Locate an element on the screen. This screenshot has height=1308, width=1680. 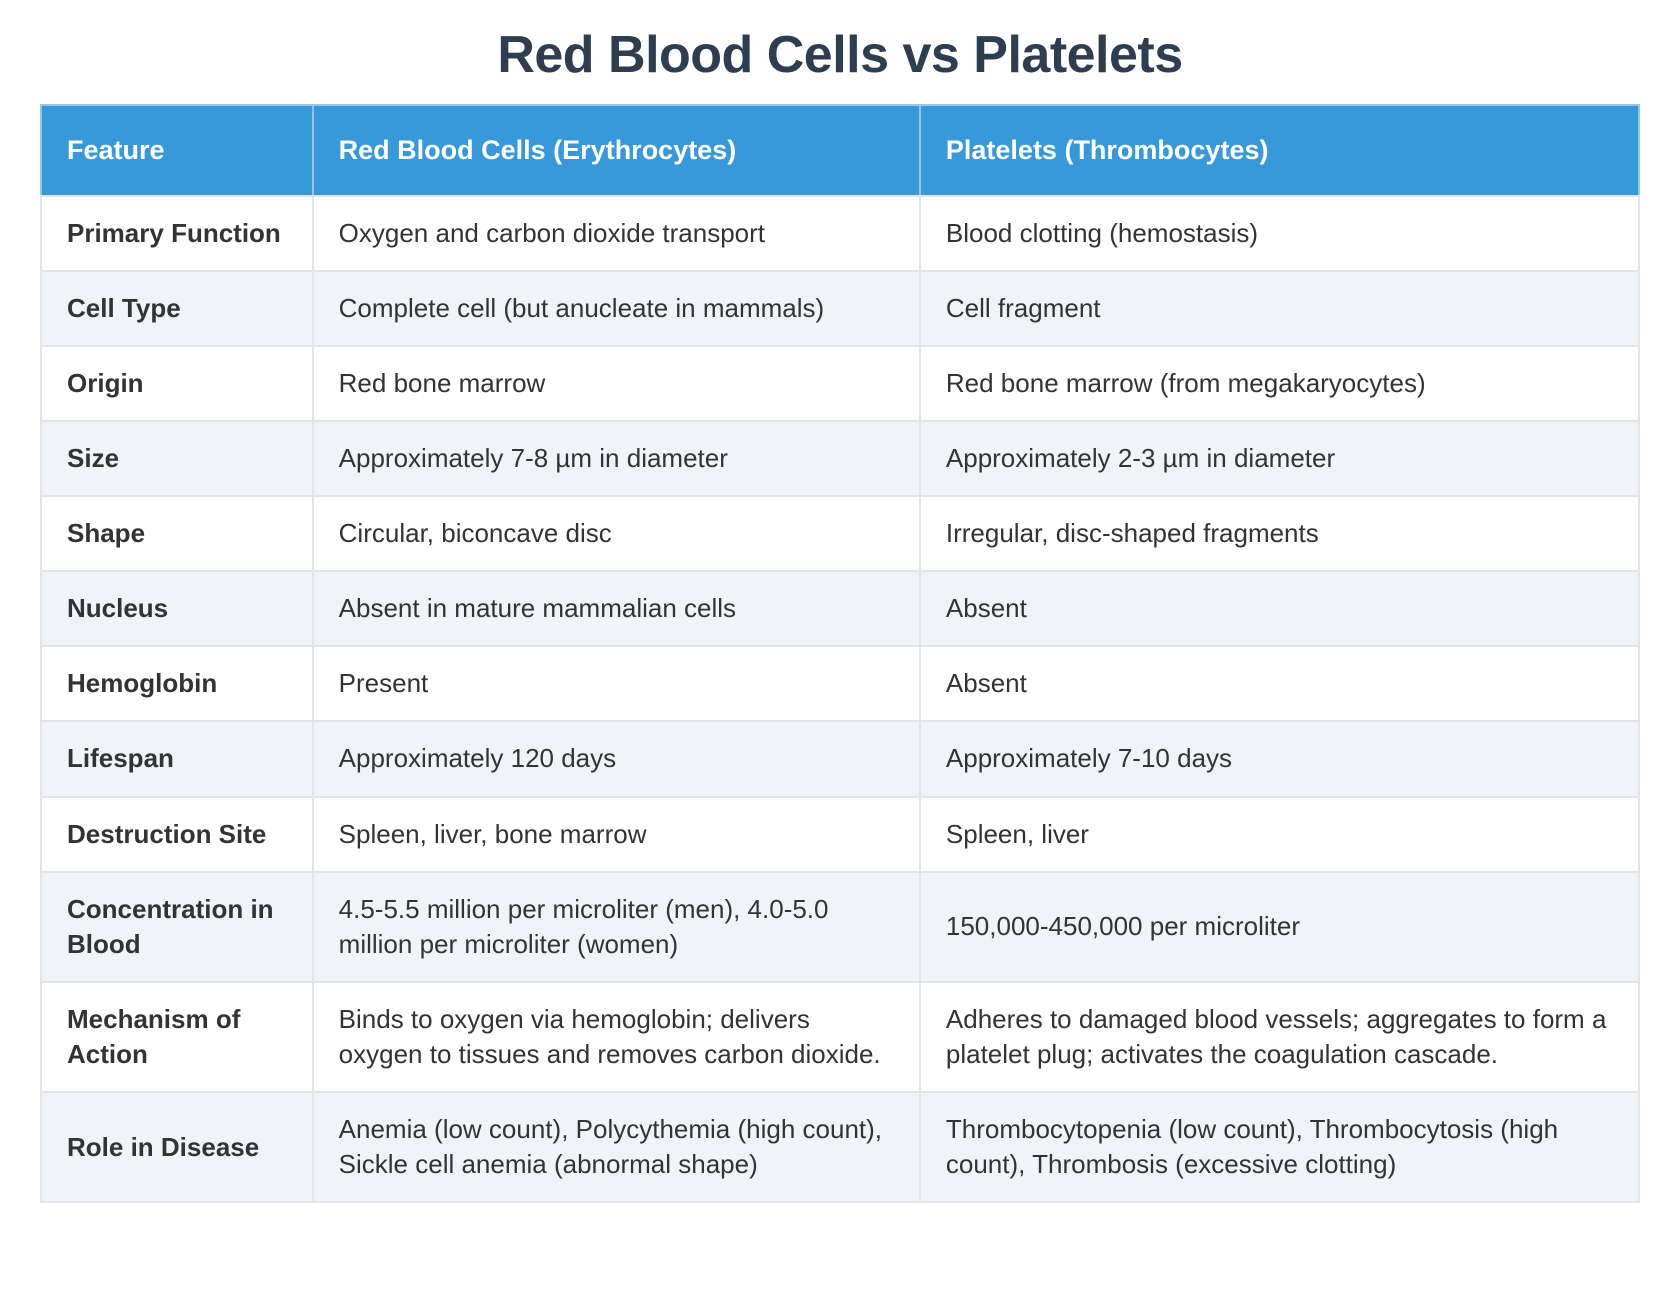
feature-cell: Origin is located at coordinates (177, 384).